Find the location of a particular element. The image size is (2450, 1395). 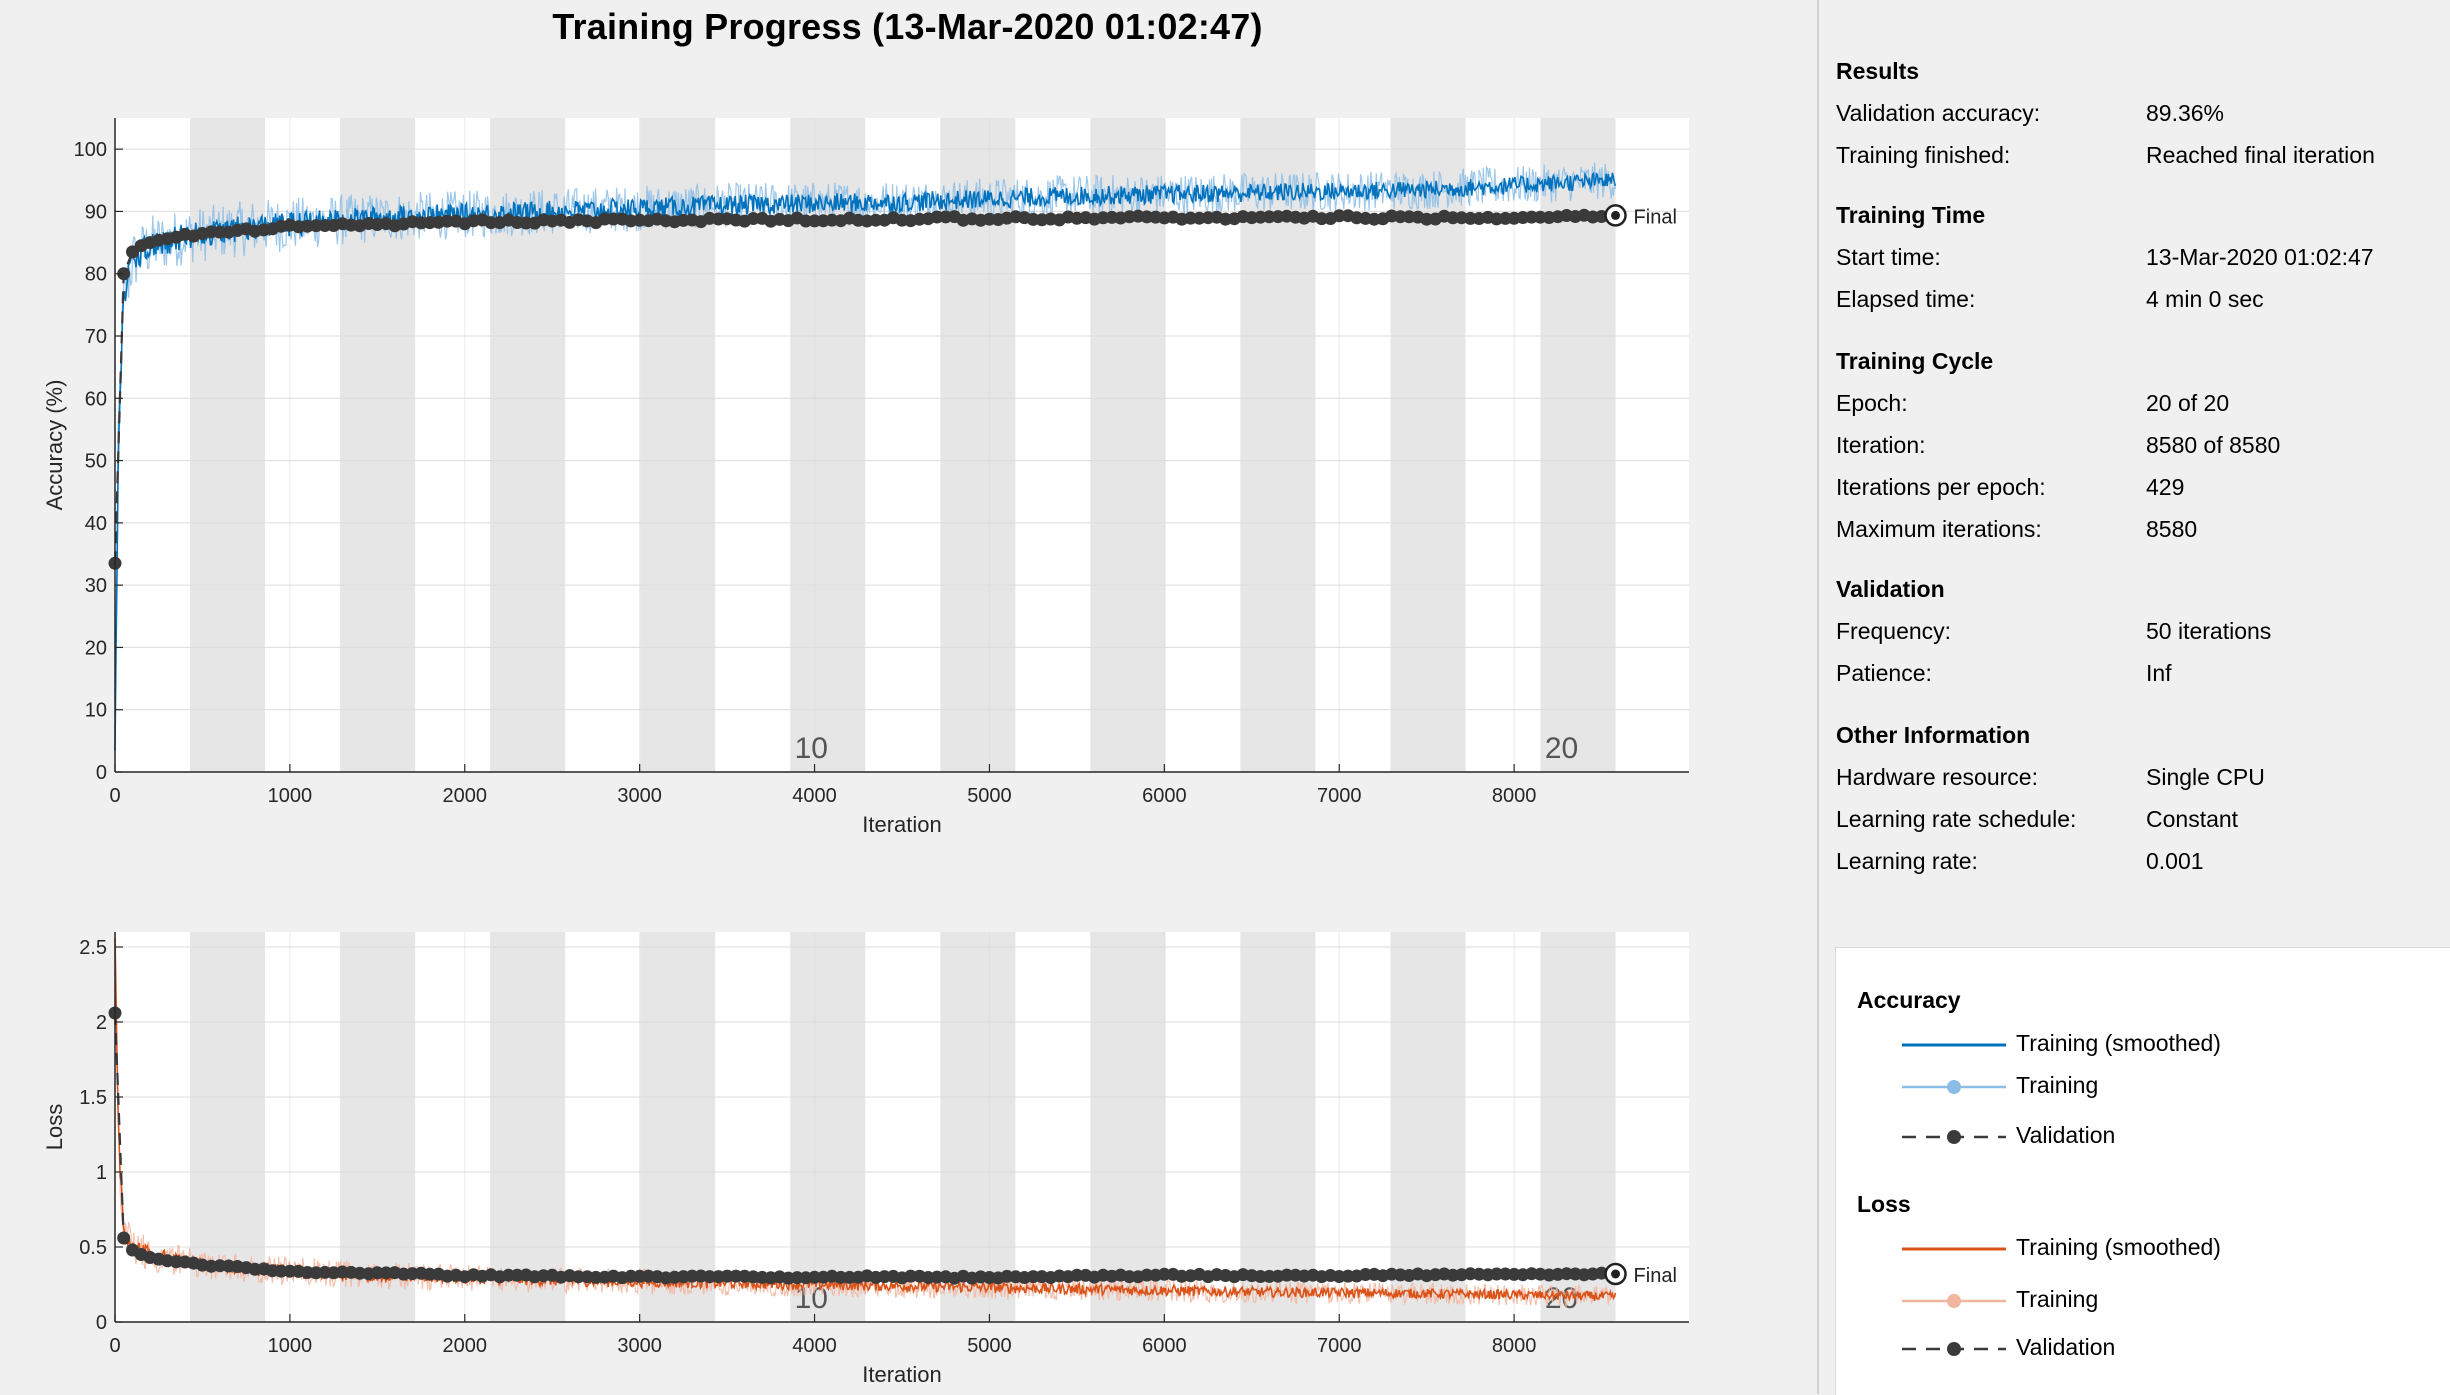

info-label: Maximum iterations: is located at coordinates (1939, 529).